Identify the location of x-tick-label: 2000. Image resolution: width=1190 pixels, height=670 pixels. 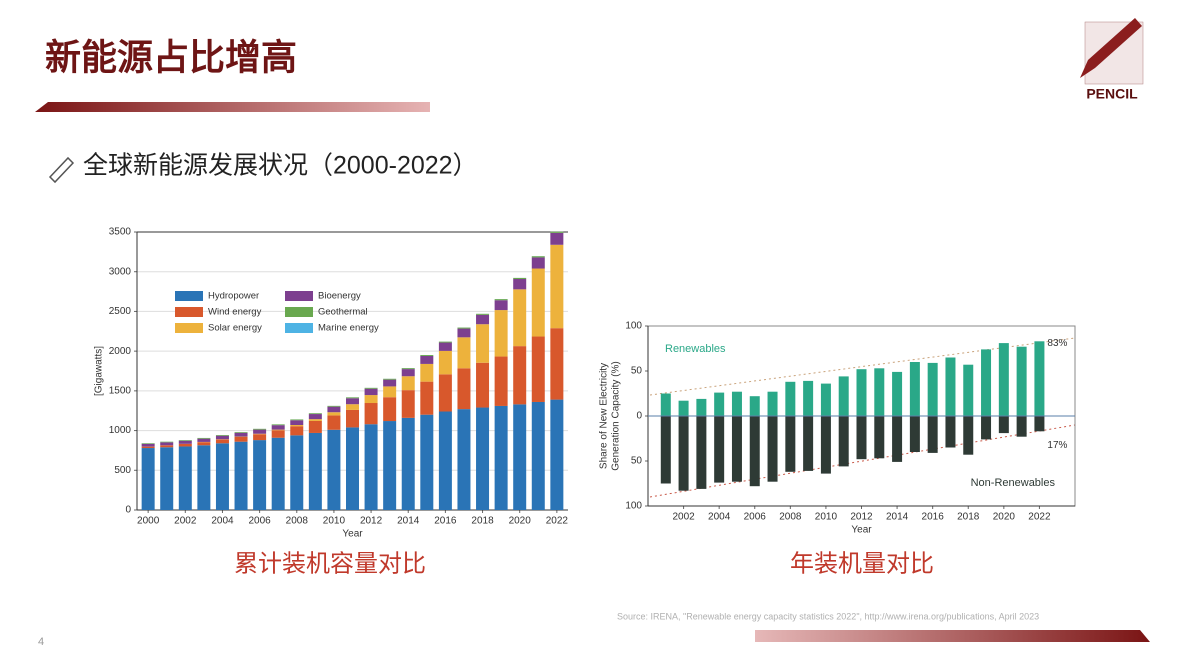
(148, 521).